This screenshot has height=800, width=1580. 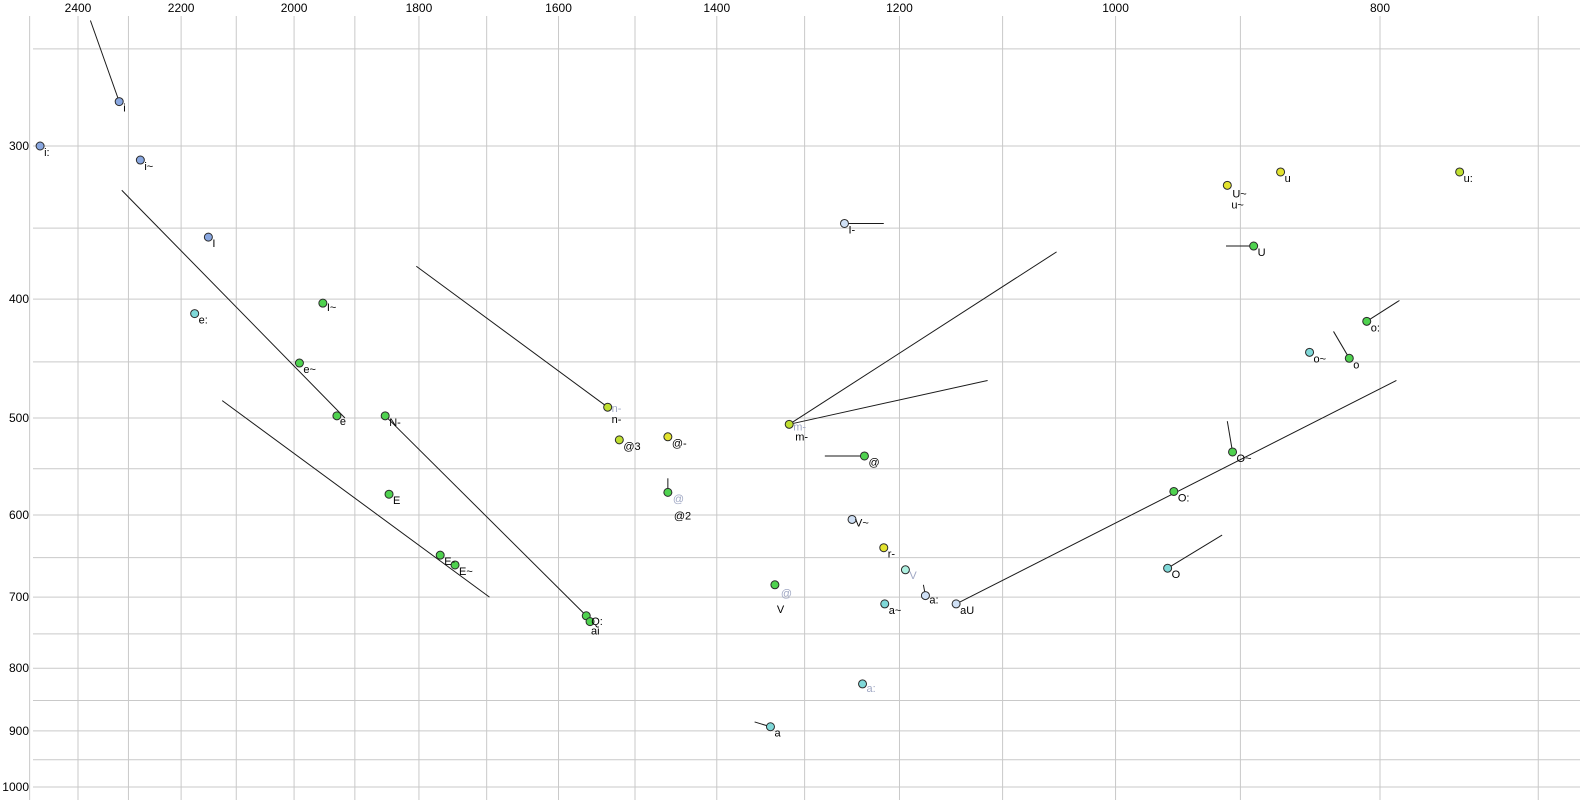 What do you see at coordinates (597, 622) in the screenshot?
I see `point-label: Q:` at bounding box center [597, 622].